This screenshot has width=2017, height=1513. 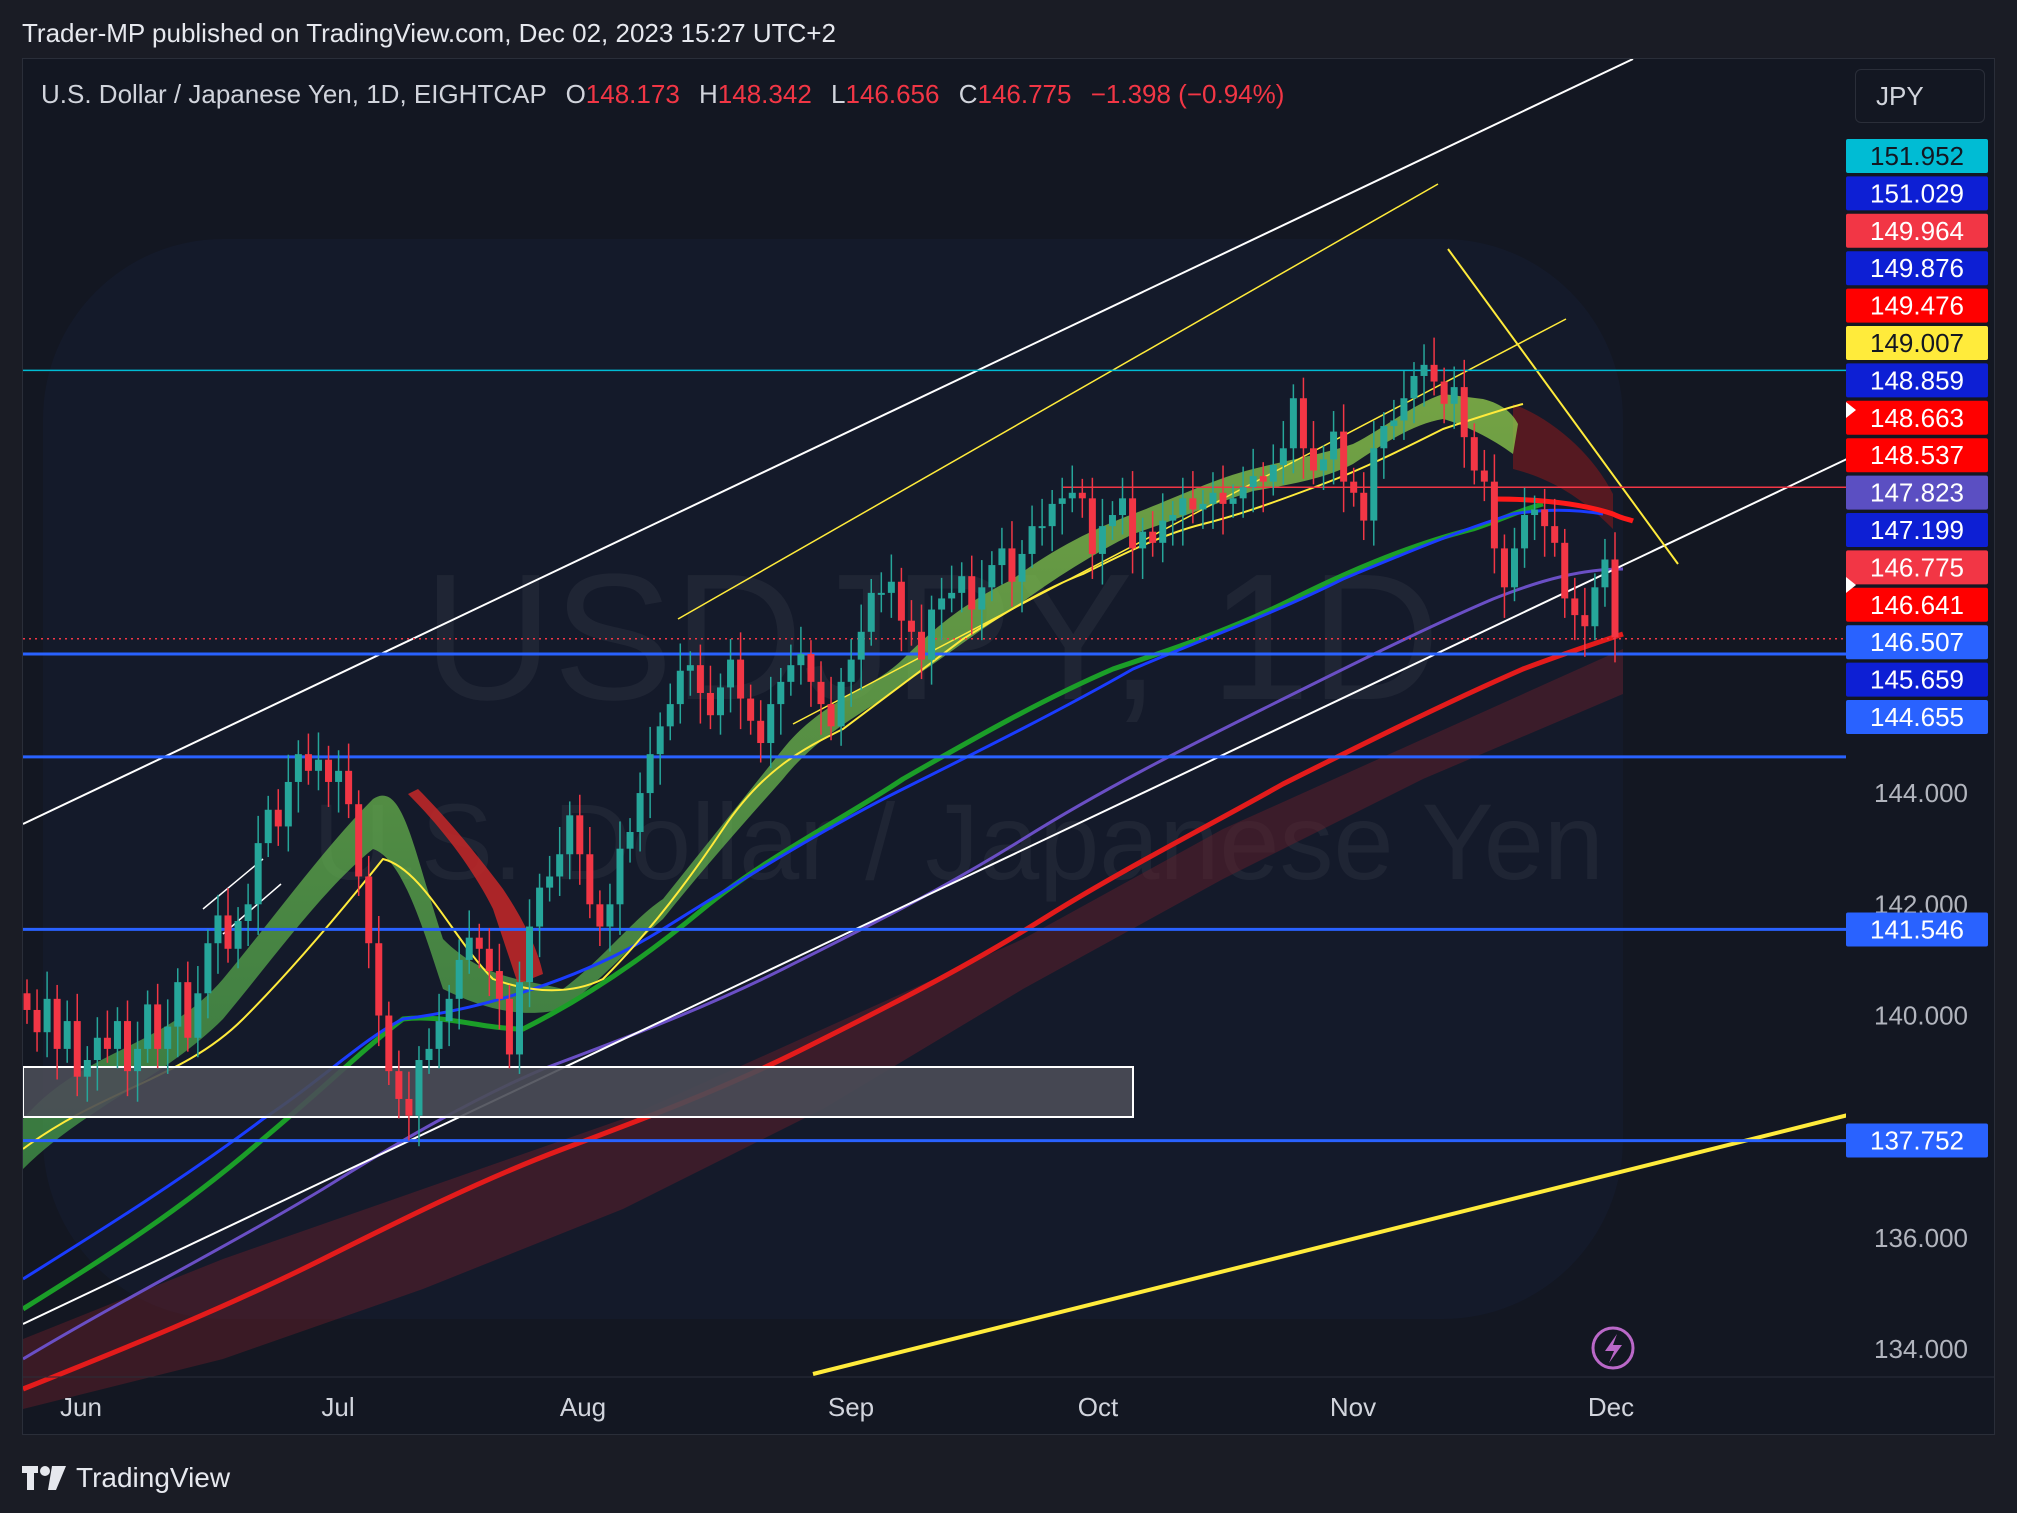 I want to click on price-label: 147.823, so click(x=1917, y=492).